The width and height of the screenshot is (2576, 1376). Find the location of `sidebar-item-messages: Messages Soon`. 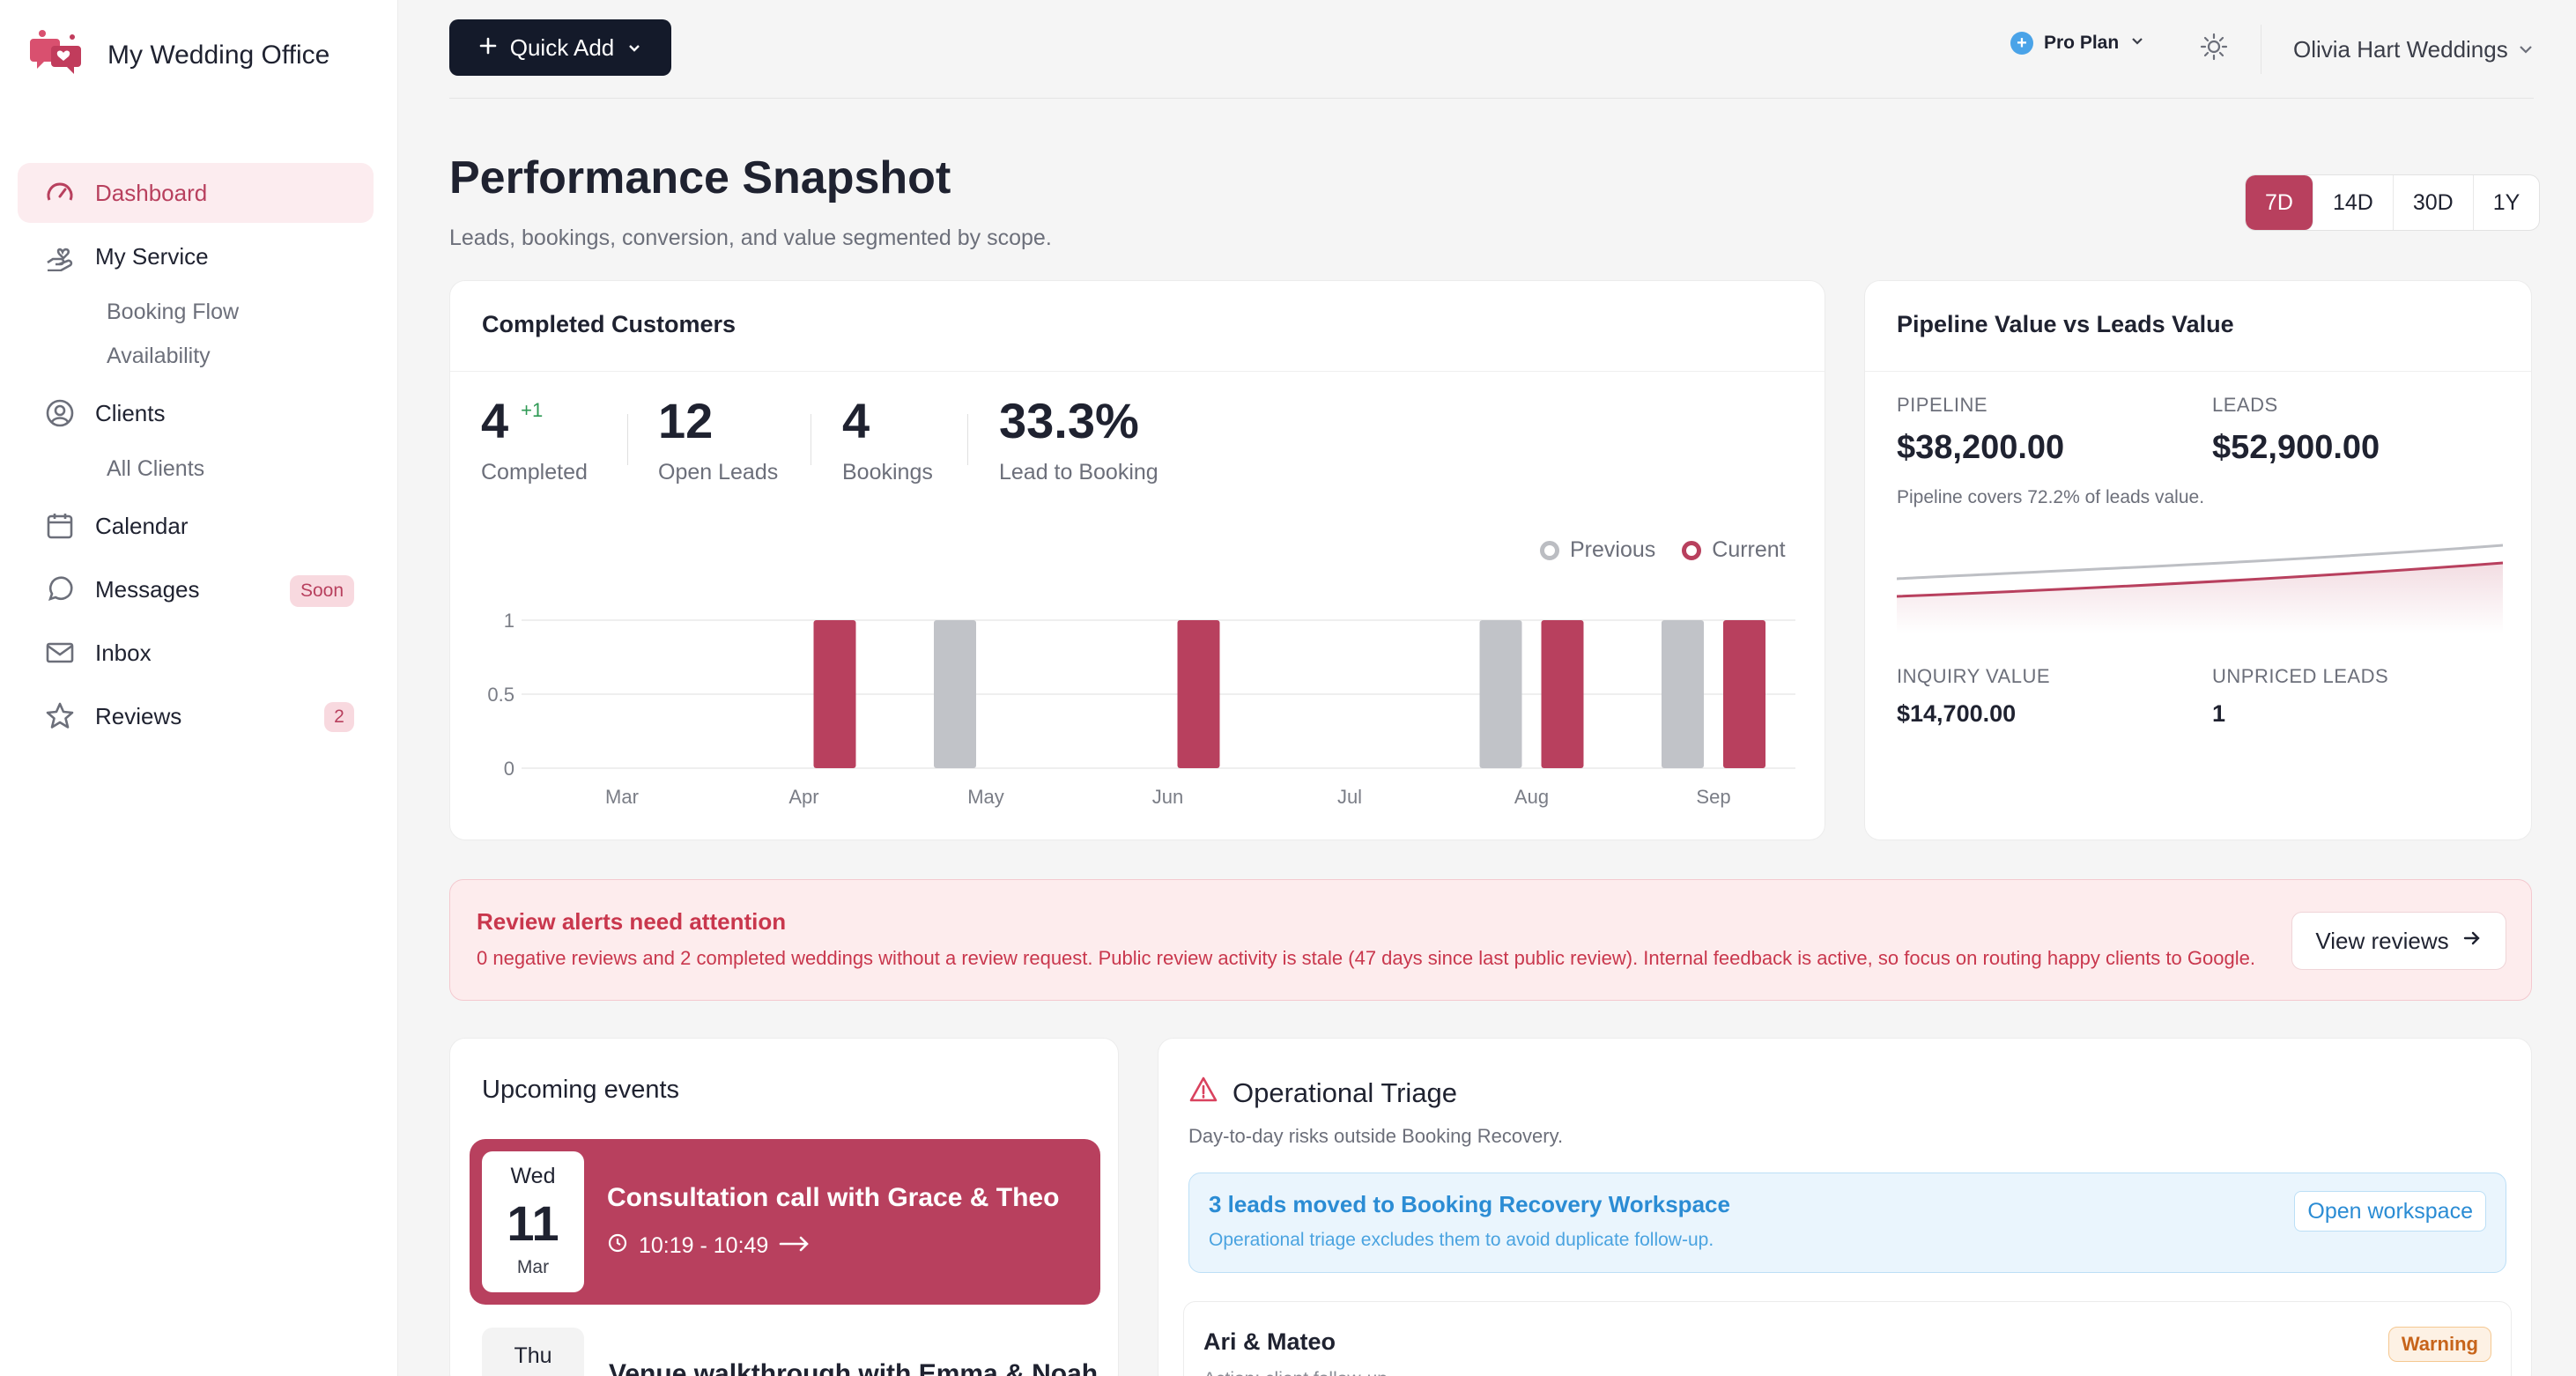

sidebar-item-messages: Messages Soon is located at coordinates (196, 589).